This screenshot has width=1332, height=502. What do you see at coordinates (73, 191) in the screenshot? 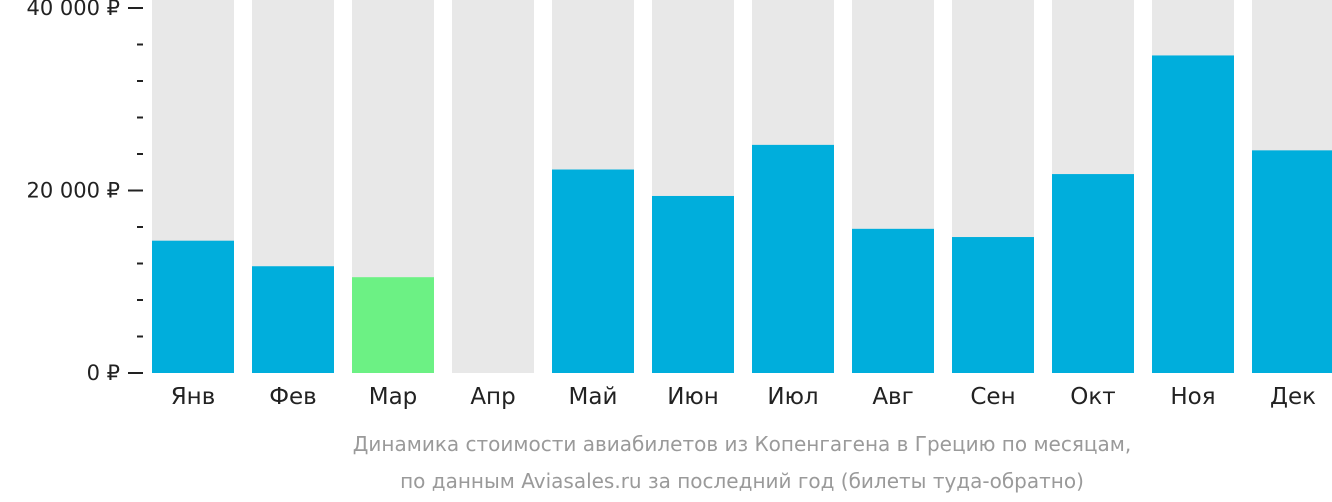
I see `y-tick-label: 20 000 ₽` at bounding box center [73, 191].